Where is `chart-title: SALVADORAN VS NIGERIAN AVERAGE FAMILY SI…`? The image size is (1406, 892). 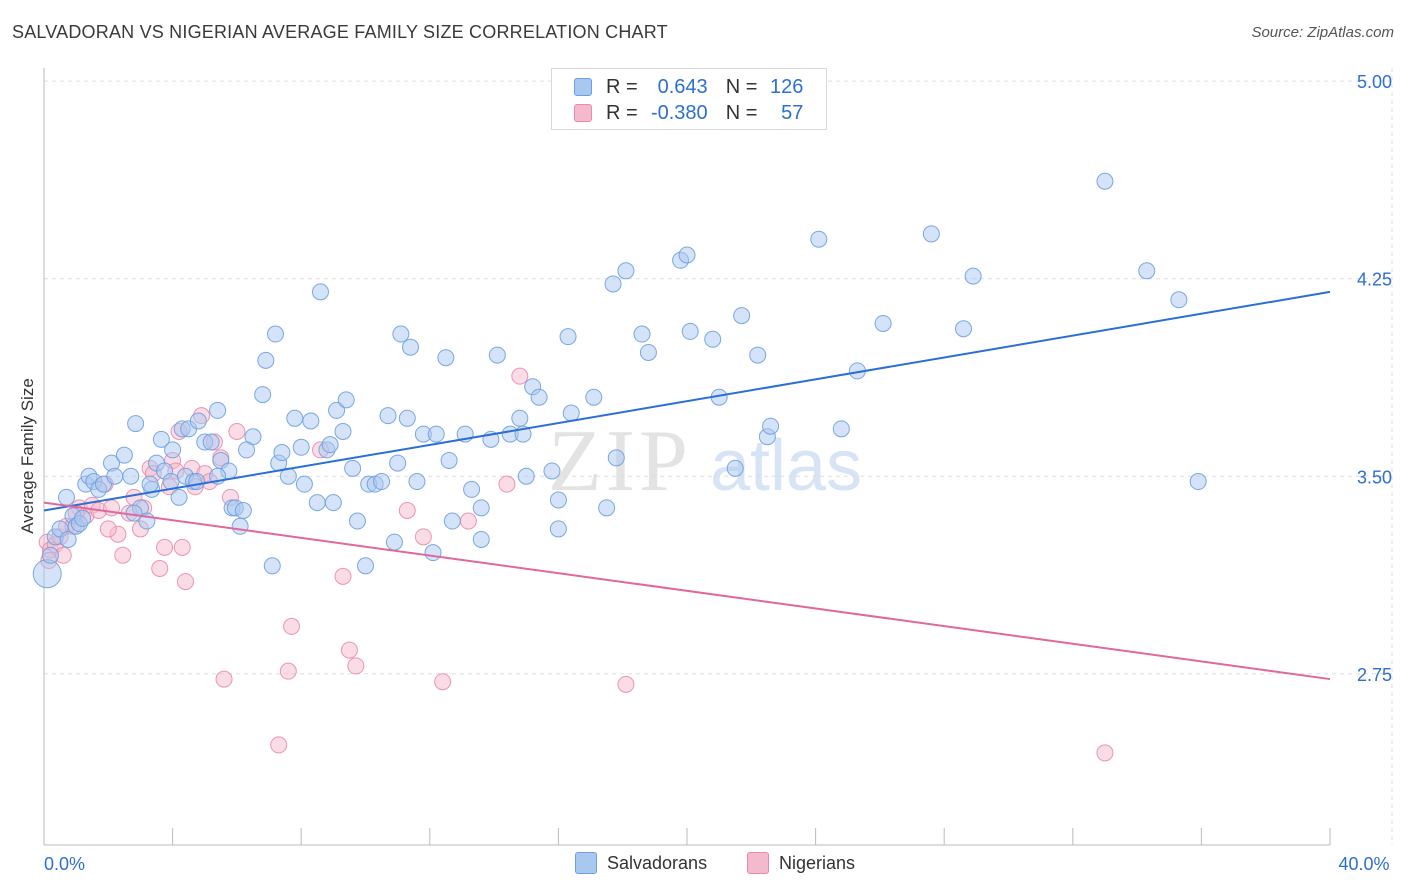 chart-title: SALVADORAN VS NIGERIAN AVERAGE FAMILY SI… is located at coordinates (340, 32).